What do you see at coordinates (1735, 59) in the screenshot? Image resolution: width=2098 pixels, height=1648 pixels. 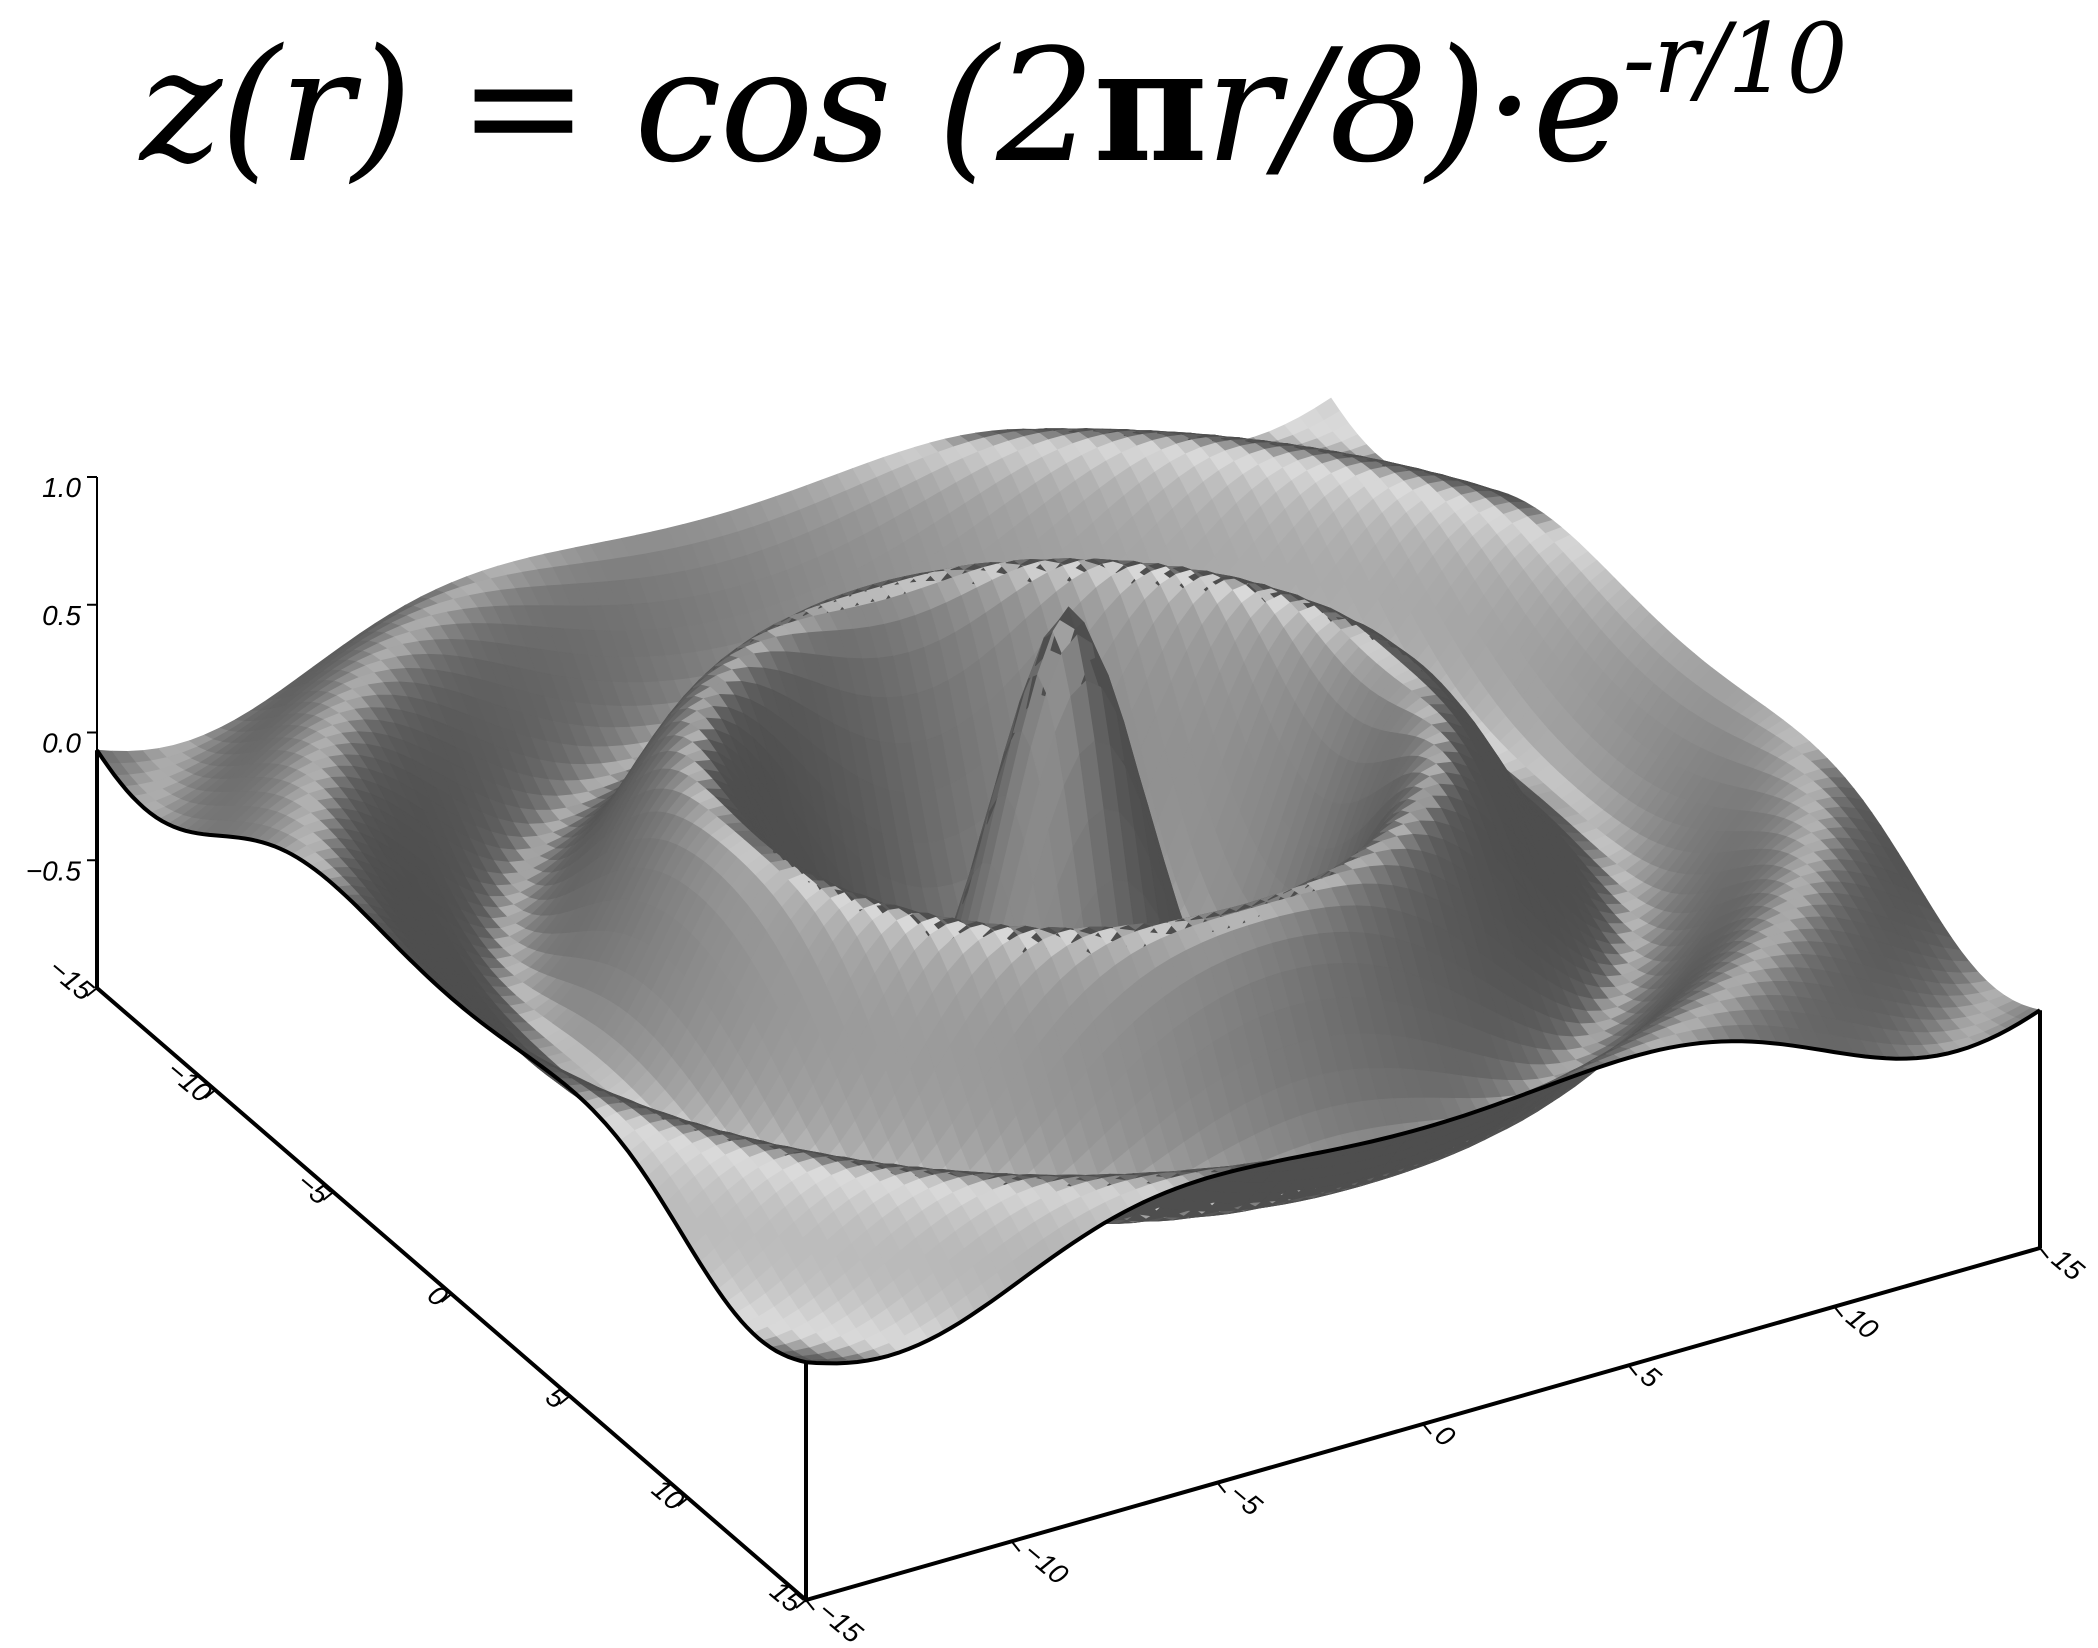 I see `title-exponent: -r/10` at bounding box center [1735, 59].